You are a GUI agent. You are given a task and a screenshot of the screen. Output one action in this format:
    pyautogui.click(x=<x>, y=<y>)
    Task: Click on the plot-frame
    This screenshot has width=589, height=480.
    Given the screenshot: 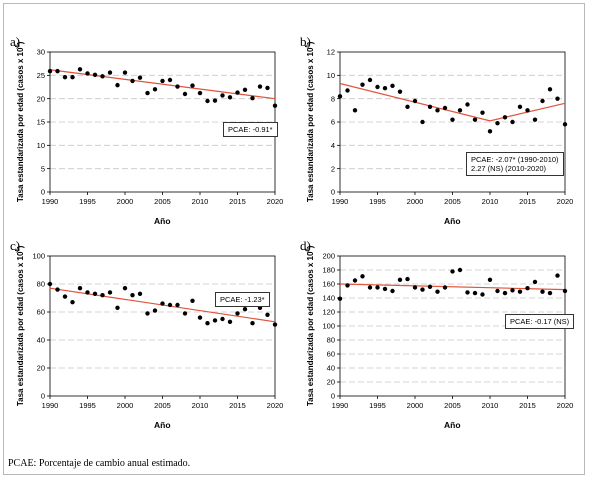 What is the action you would take?
    pyautogui.click(x=162, y=326)
    